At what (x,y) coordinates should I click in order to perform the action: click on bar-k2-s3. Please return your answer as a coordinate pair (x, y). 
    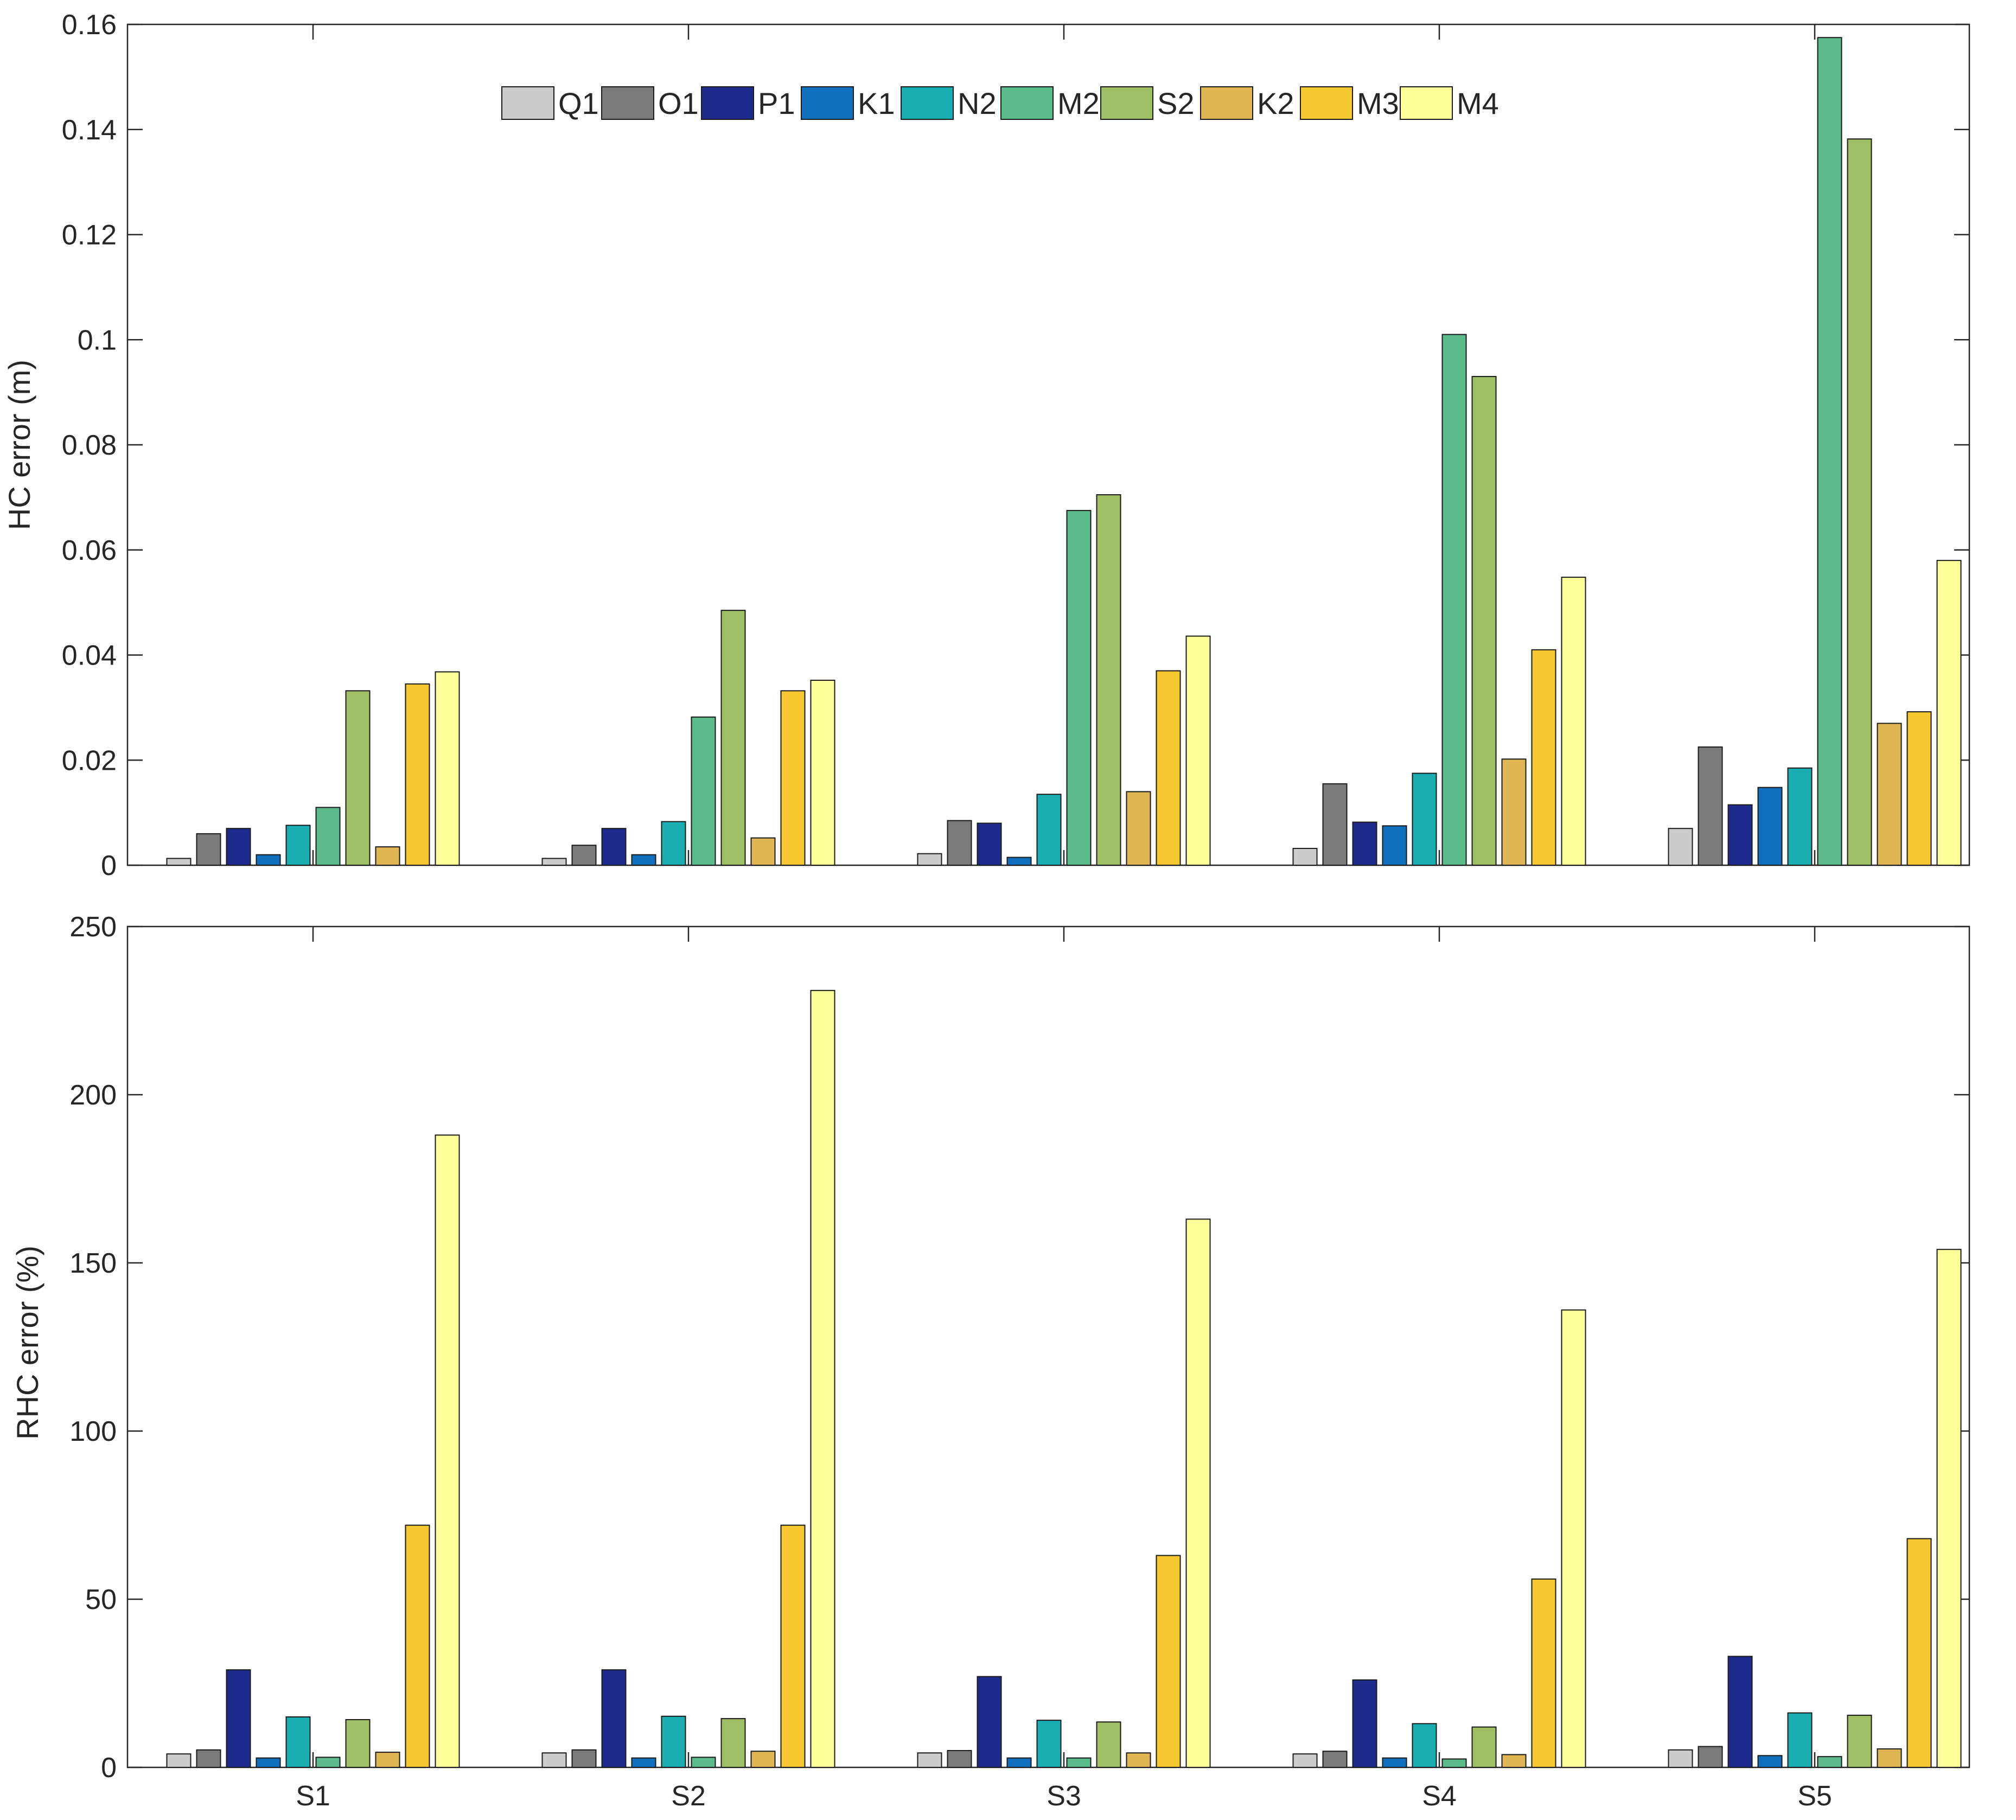
    Looking at the image, I should click on (1138, 828).